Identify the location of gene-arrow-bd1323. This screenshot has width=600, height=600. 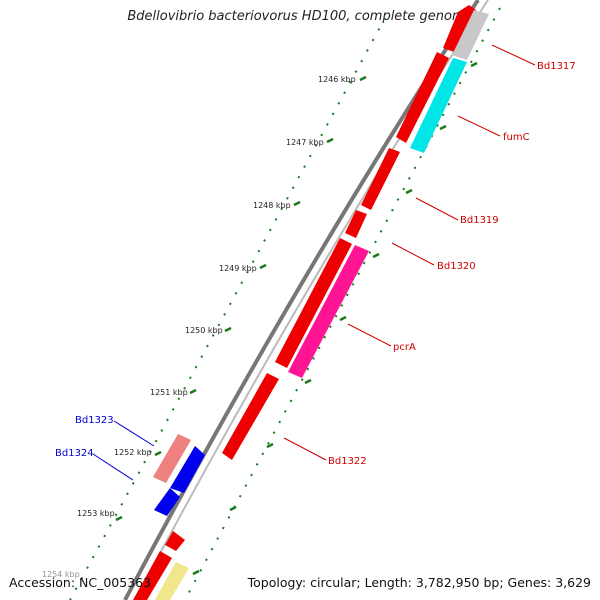
(172, 458).